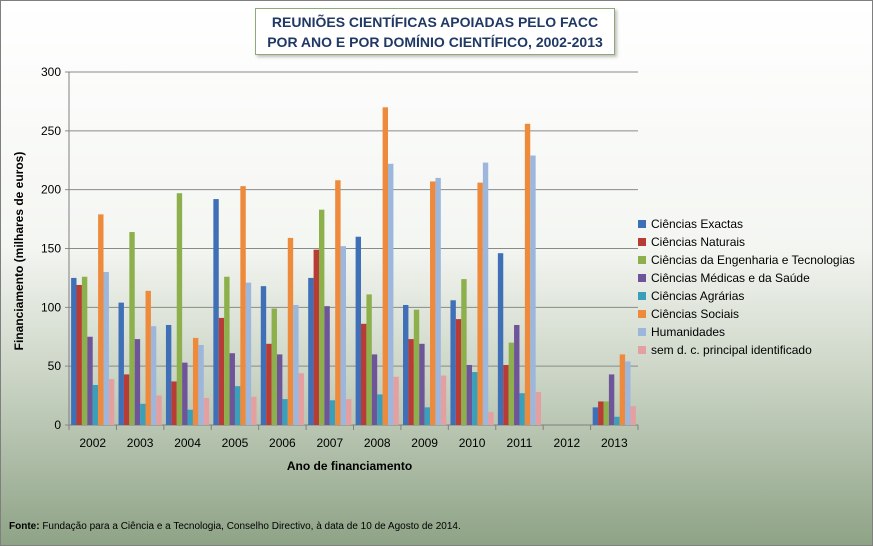 This screenshot has width=873, height=546. What do you see at coordinates (187, 443) in the screenshot?
I see `x-tick-label: 2004` at bounding box center [187, 443].